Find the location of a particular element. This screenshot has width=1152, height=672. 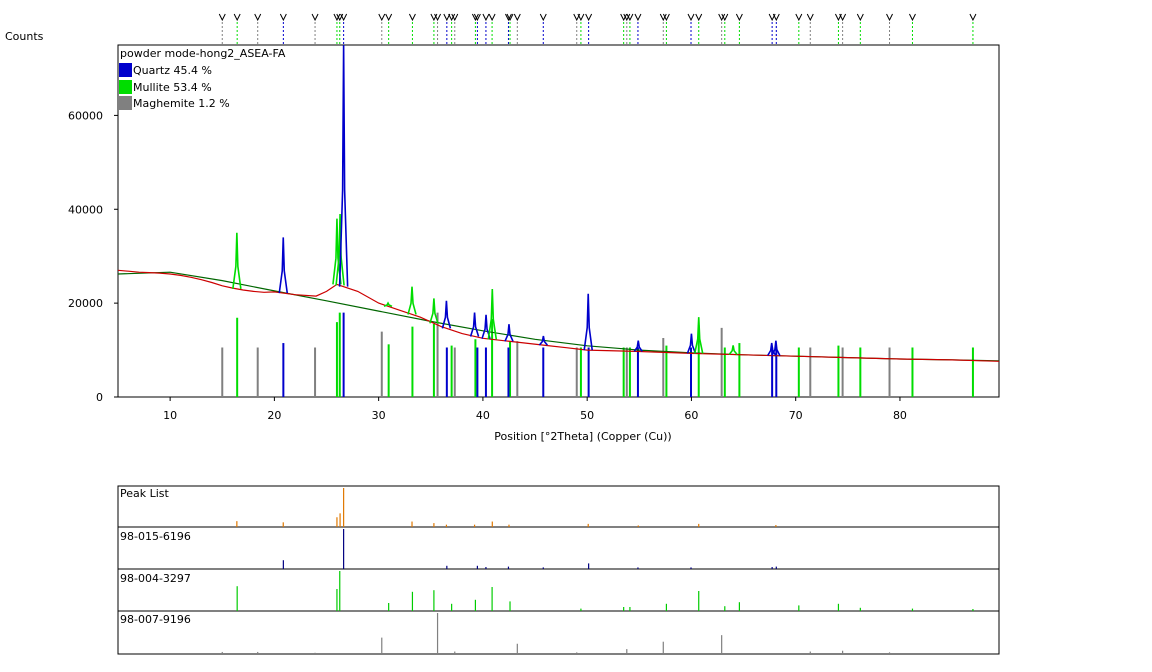

legend-label-maghemite: Maghemite 1.2 % is located at coordinates (181, 103).